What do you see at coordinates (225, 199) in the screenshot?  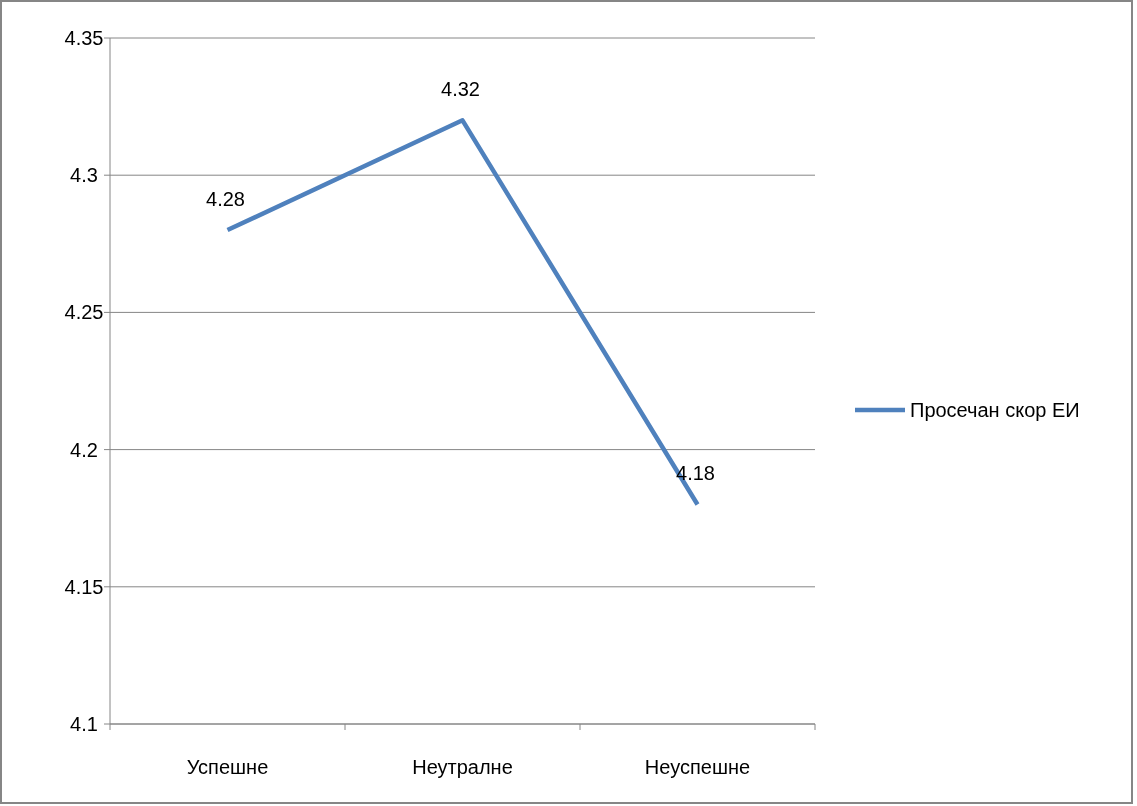 I see `data-label: 4.28` at bounding box center [225, 199].